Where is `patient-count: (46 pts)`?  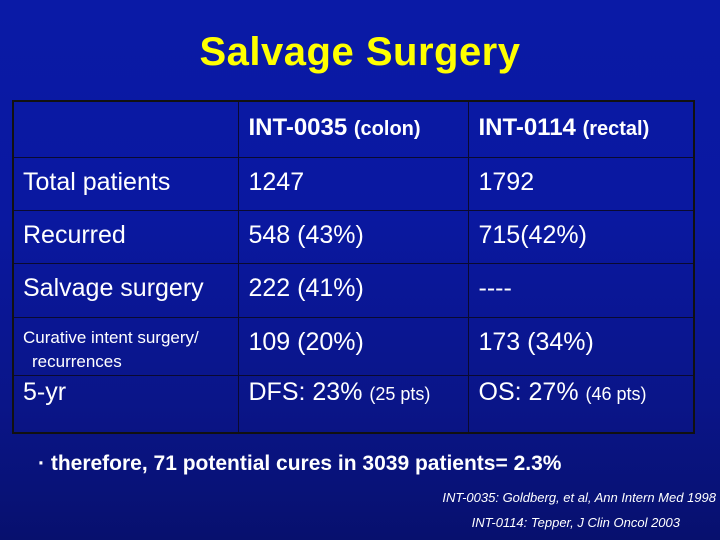
patient-count: (46 pts) is located at coordinates (616, 393).